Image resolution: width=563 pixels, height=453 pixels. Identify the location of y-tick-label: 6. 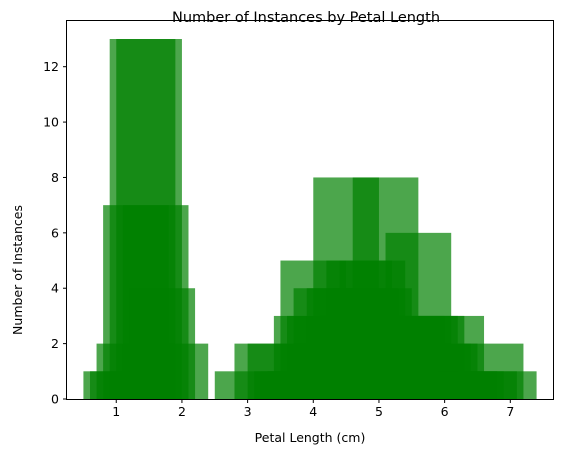
(55, 232).